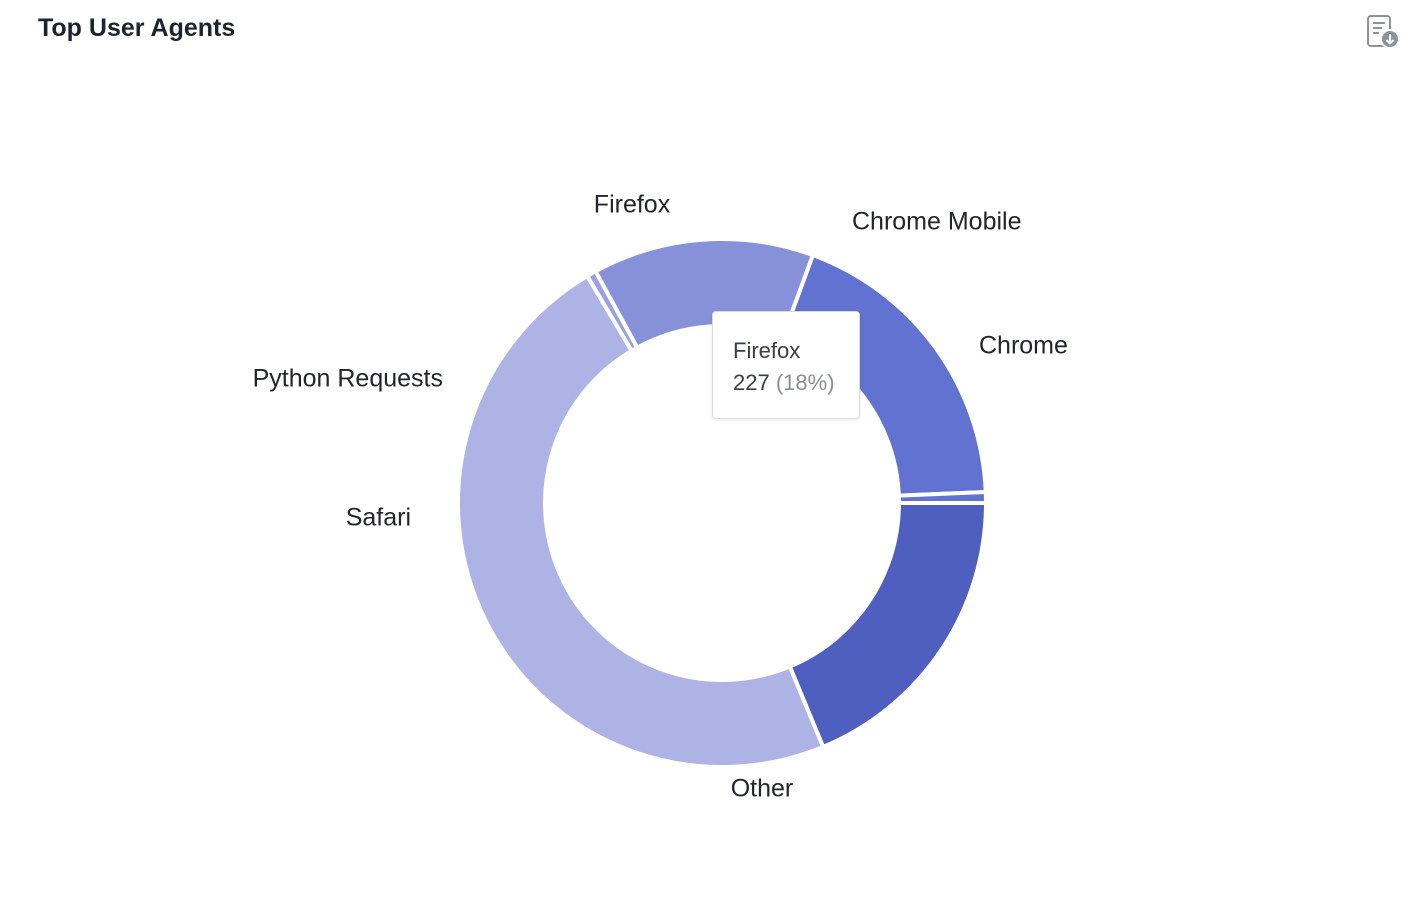 This screenshot has width=1427, height=907. What do you see at coordinates (641, 521) in the screenshot?
I see `slice-other` at bounding box center [641, 521].